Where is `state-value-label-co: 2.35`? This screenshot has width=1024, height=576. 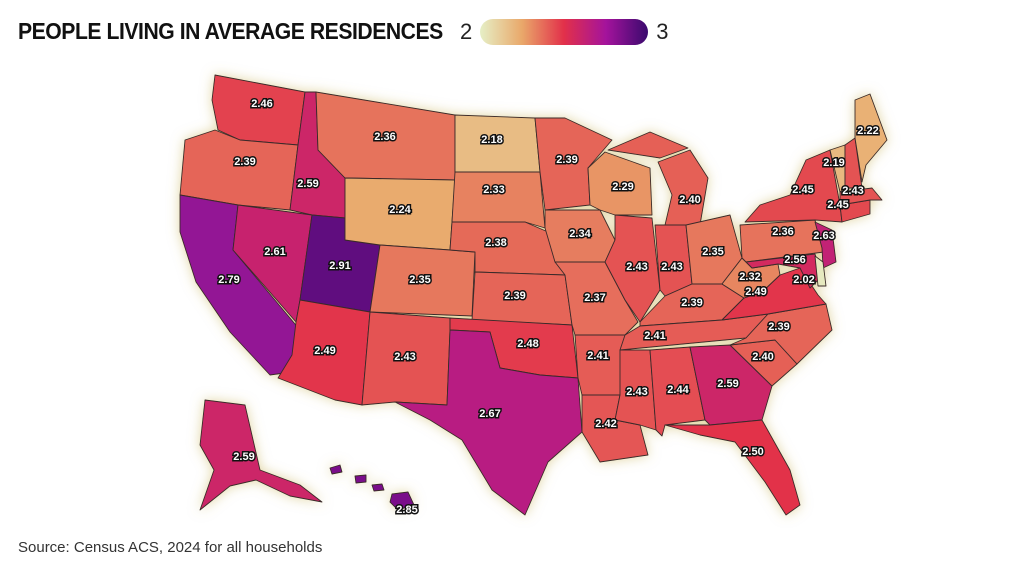 state-value-label-co: 2.35 is located at coordinates (419, 280).